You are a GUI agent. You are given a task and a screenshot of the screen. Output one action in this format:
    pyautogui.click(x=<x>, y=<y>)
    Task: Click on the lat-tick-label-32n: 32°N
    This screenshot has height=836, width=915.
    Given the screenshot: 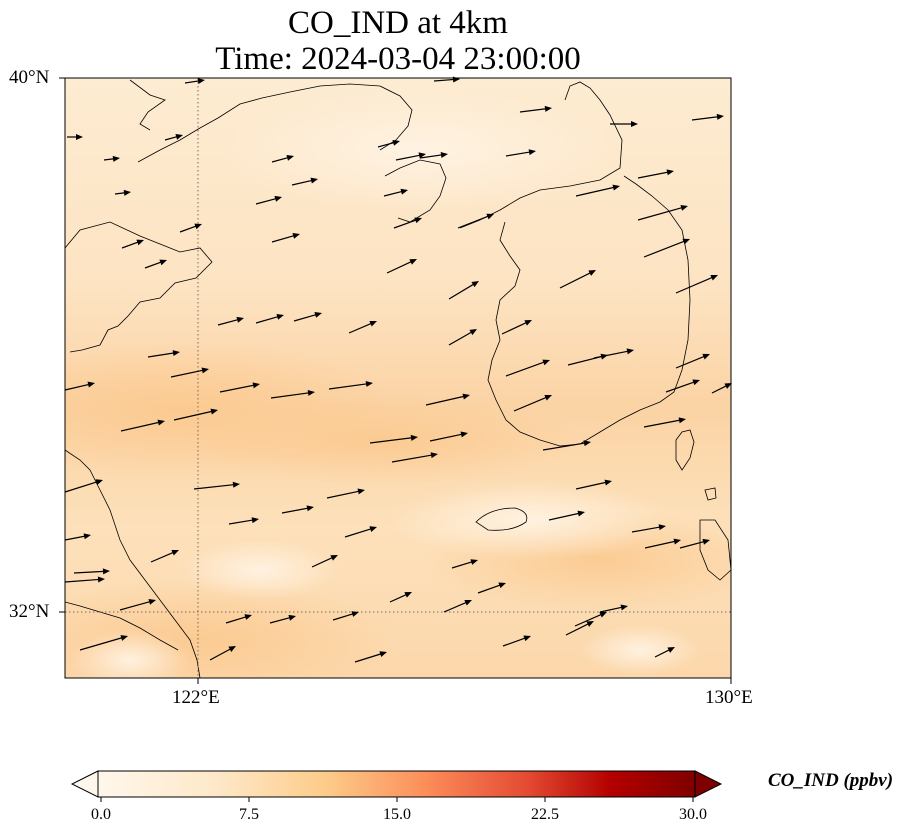 What is the action you would take?
    pyautogui.click(x=29, y=611)
    